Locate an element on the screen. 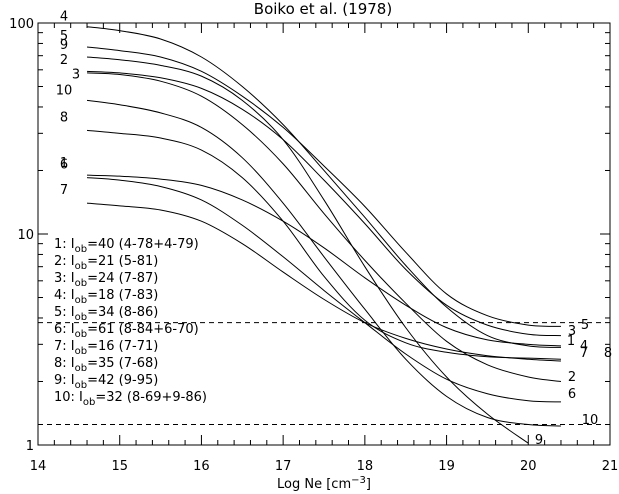 The height and width of the screenshot is (494, 619). x-axis-label: Log Ne [cm−3] is located at coordinates (324, 483).